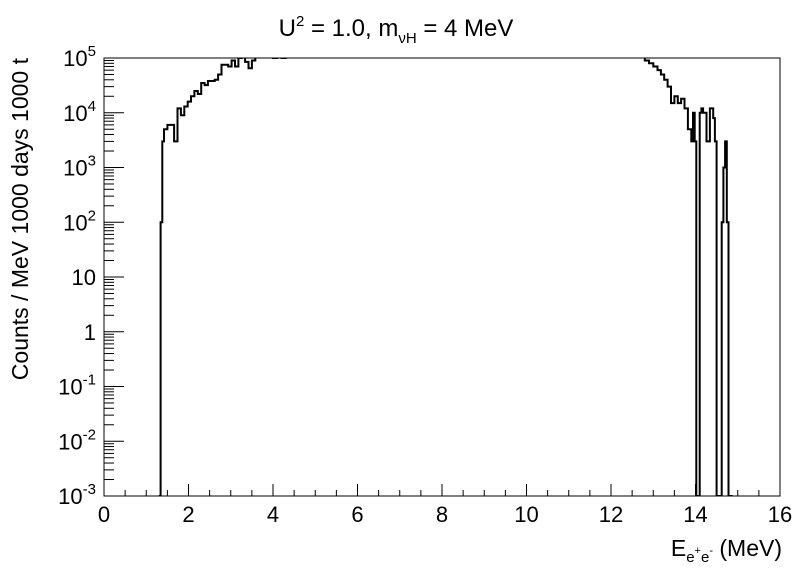  I want to click on y-axis-ticks, so click(114, 277).